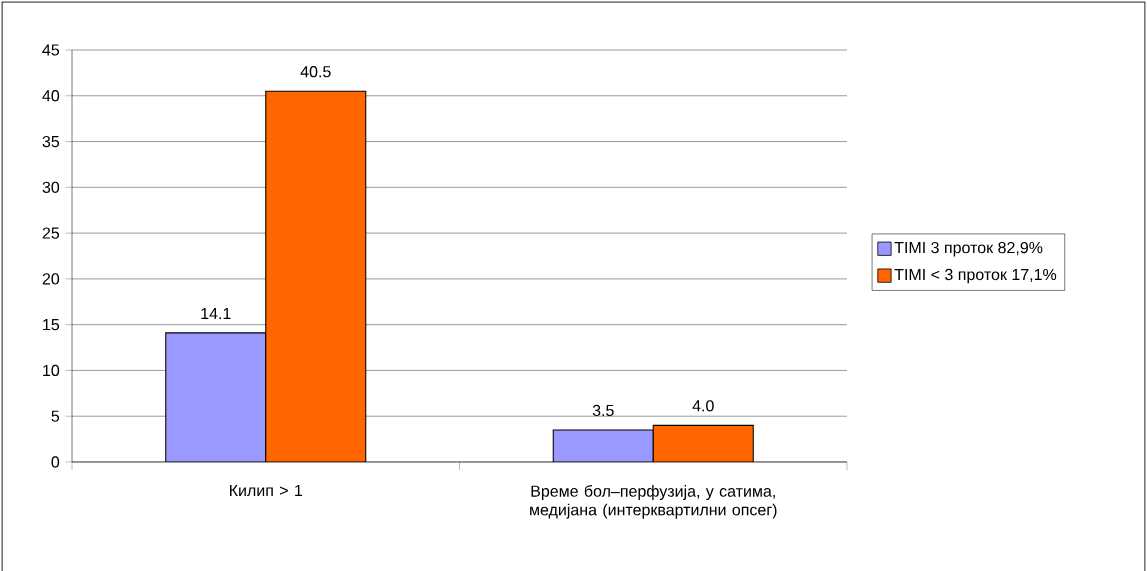 The image size is (1147, 571). I want to click on legend-label: TIMI < 3 проток 17,1%, so click(975, 276).